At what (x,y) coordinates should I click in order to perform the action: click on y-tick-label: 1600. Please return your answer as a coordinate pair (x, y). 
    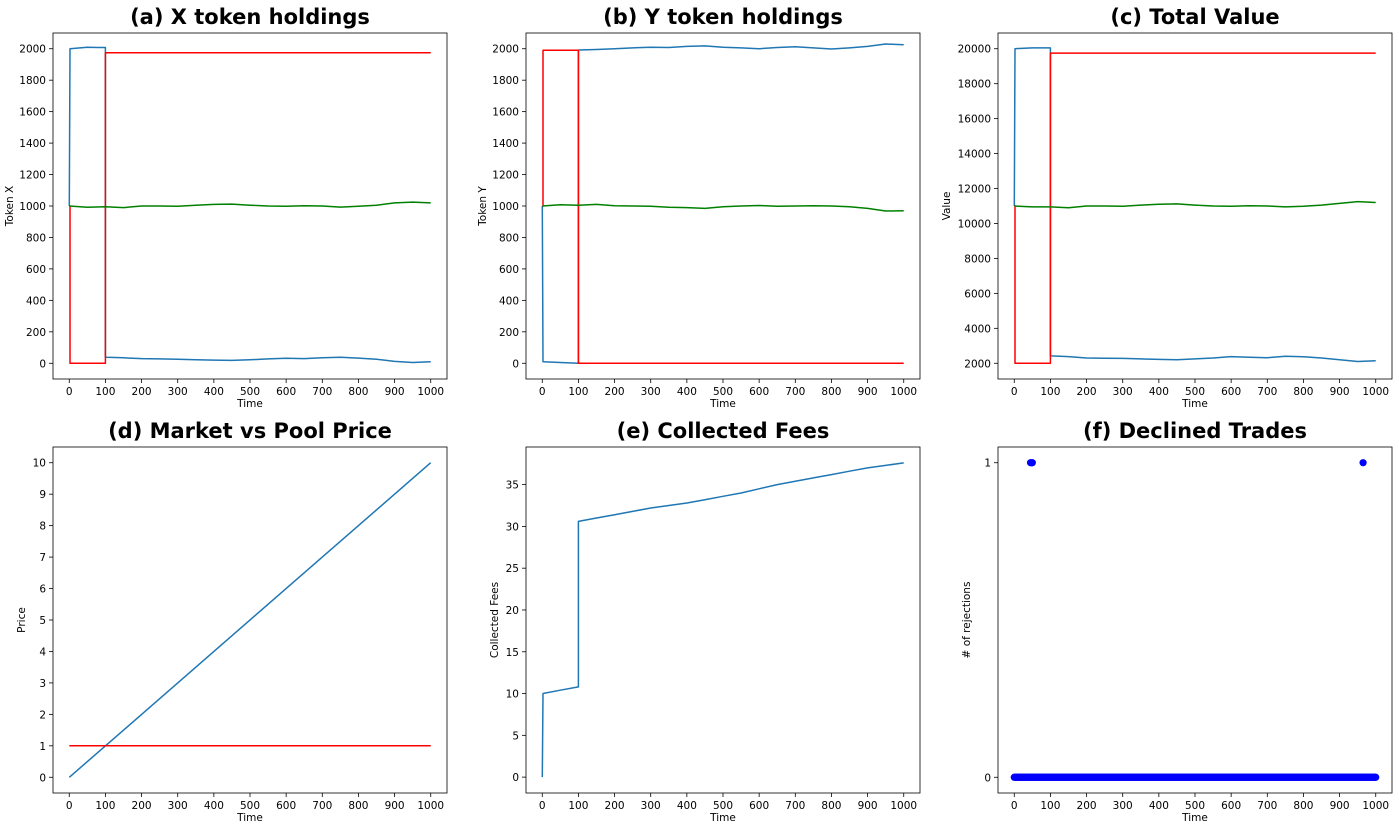
    Looking at the image, I should click on (32, 113).